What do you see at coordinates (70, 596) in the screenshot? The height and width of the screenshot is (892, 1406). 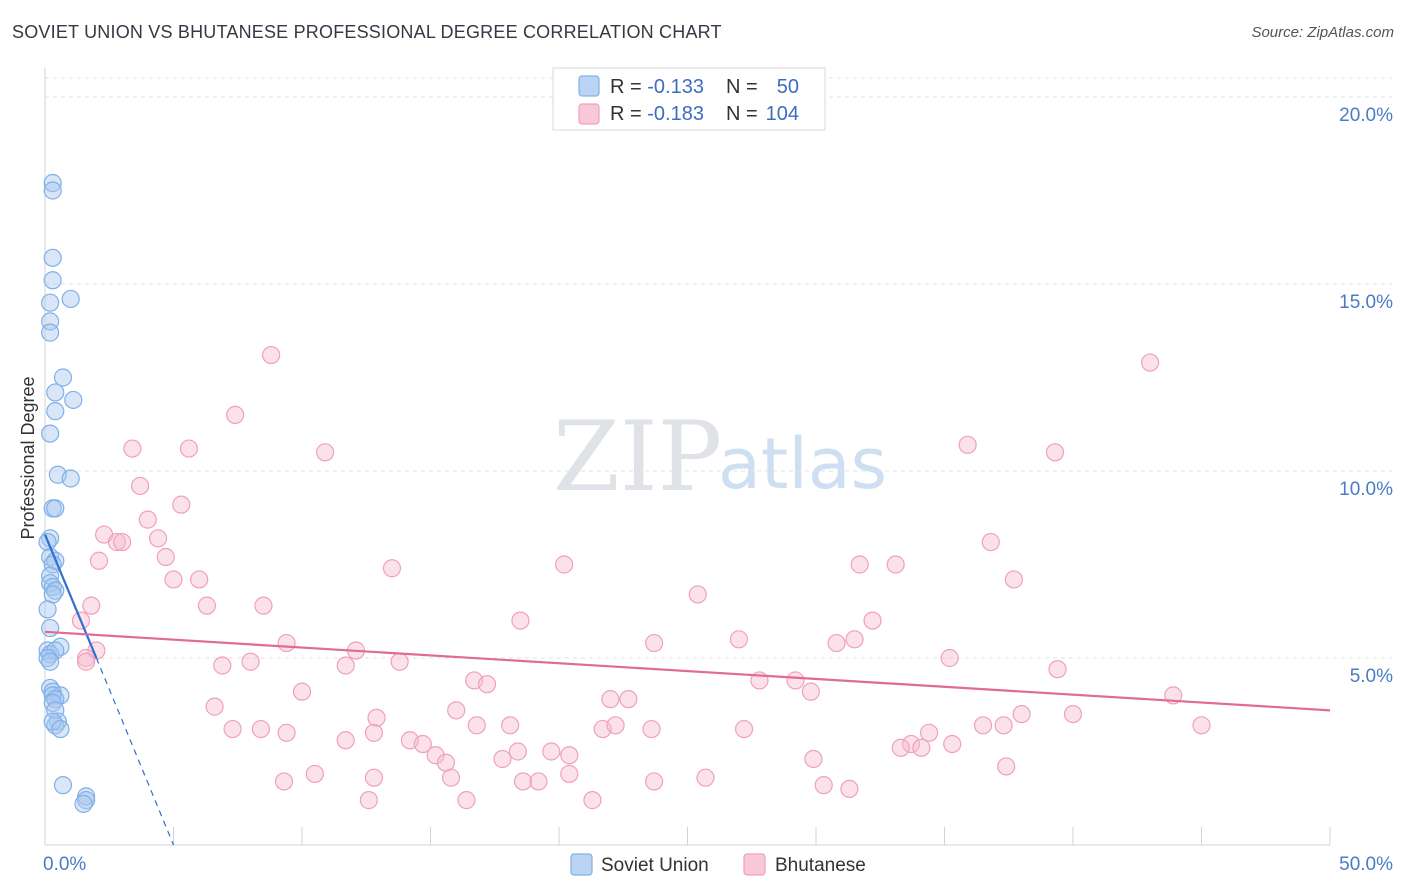 I see `soviet-union-trend-line` at bounding box center [70, 596].